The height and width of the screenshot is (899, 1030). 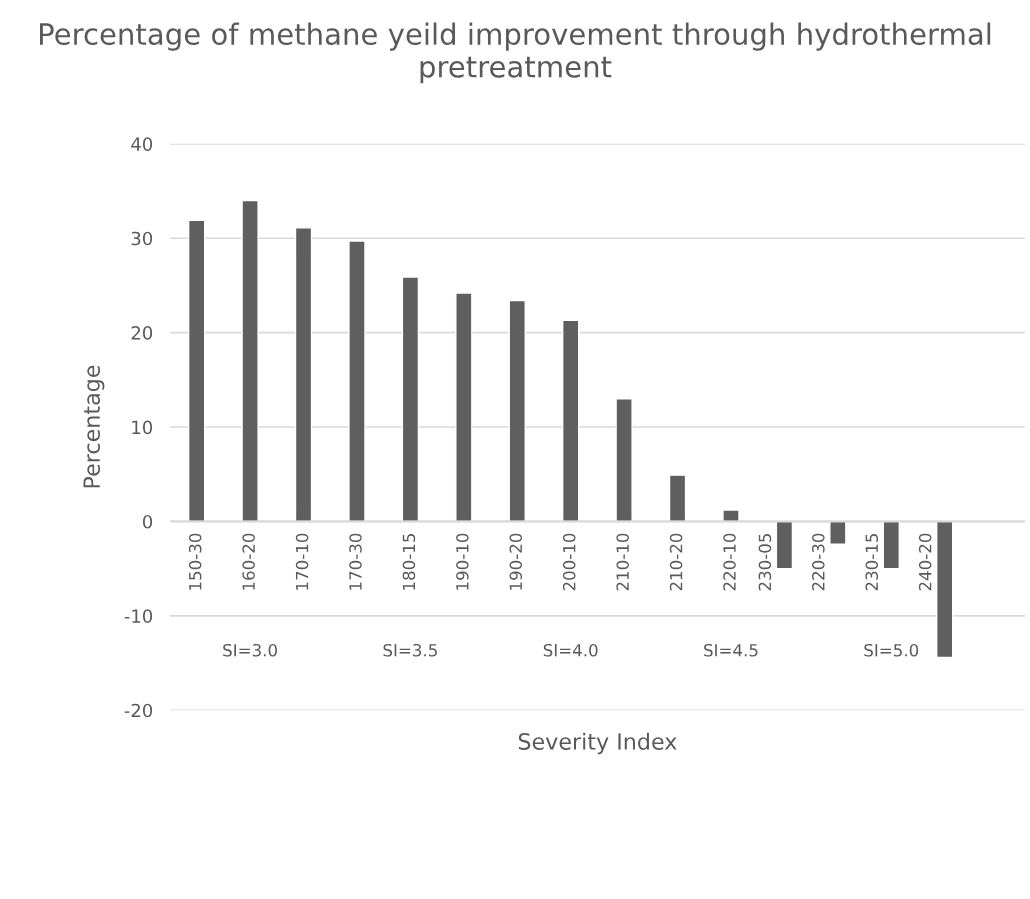 I want to click on x-tick-label: 220-10, so click(x=729, y=562).